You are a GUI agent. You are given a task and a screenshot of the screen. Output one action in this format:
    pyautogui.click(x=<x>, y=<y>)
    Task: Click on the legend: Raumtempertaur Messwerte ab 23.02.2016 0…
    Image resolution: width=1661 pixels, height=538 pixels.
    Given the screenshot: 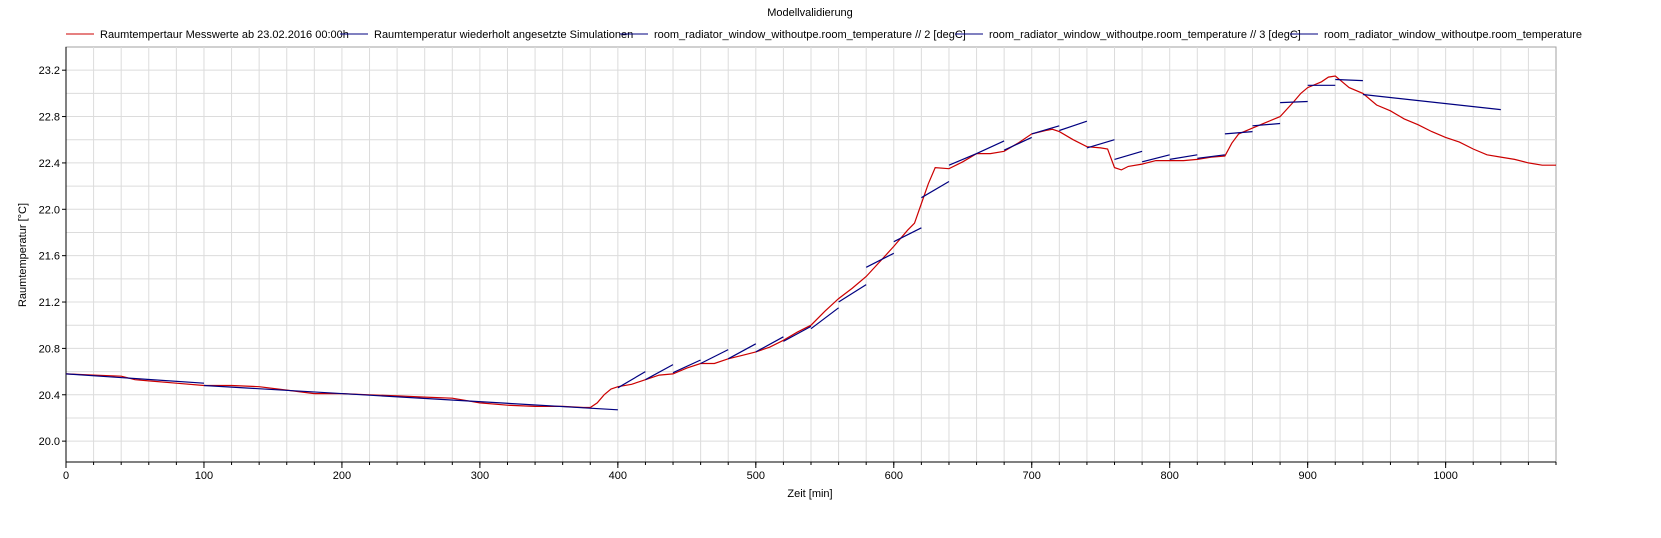 What is the action you would take?
    pyautogui.click(x=824, y=35)
    